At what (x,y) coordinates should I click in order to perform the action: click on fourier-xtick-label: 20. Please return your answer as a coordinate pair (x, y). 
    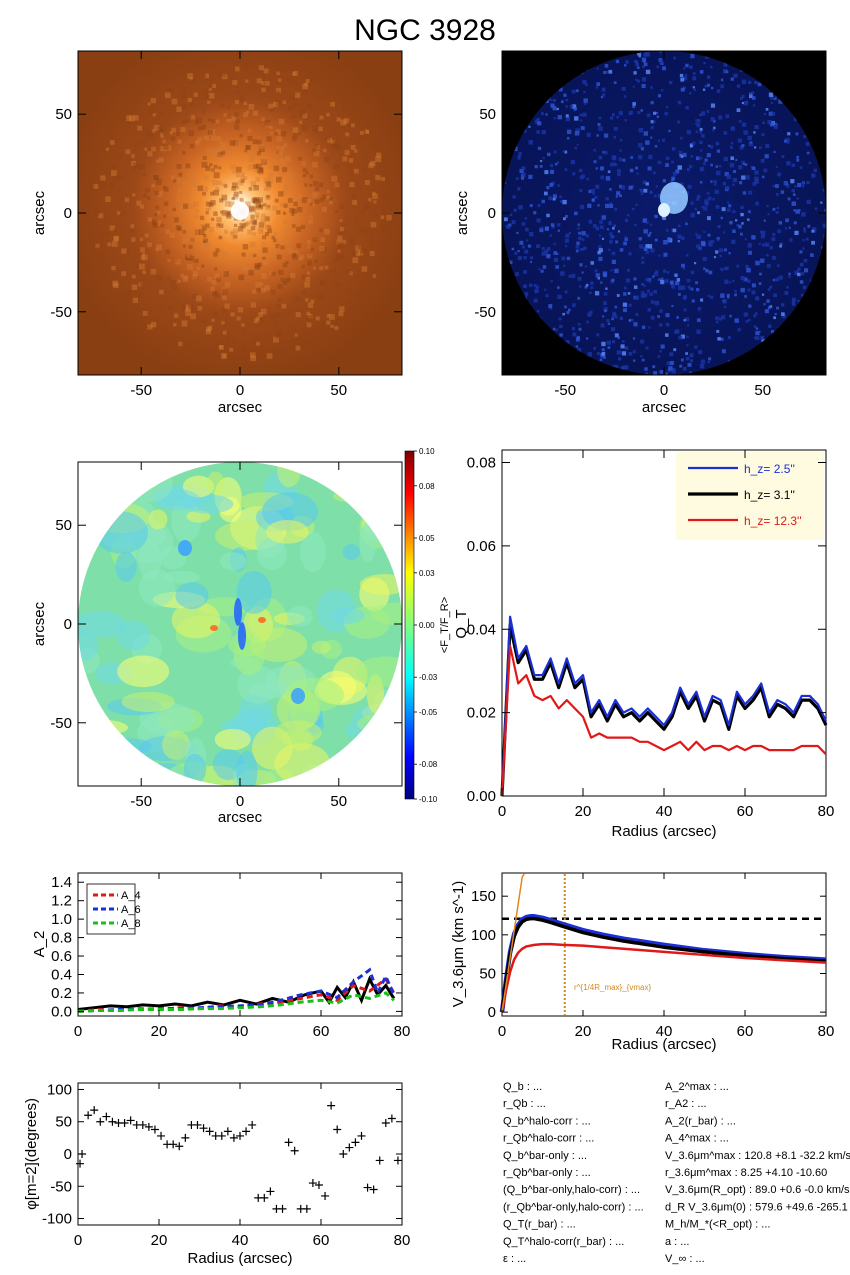
    Looking at the image, I should click on (159, 1031).